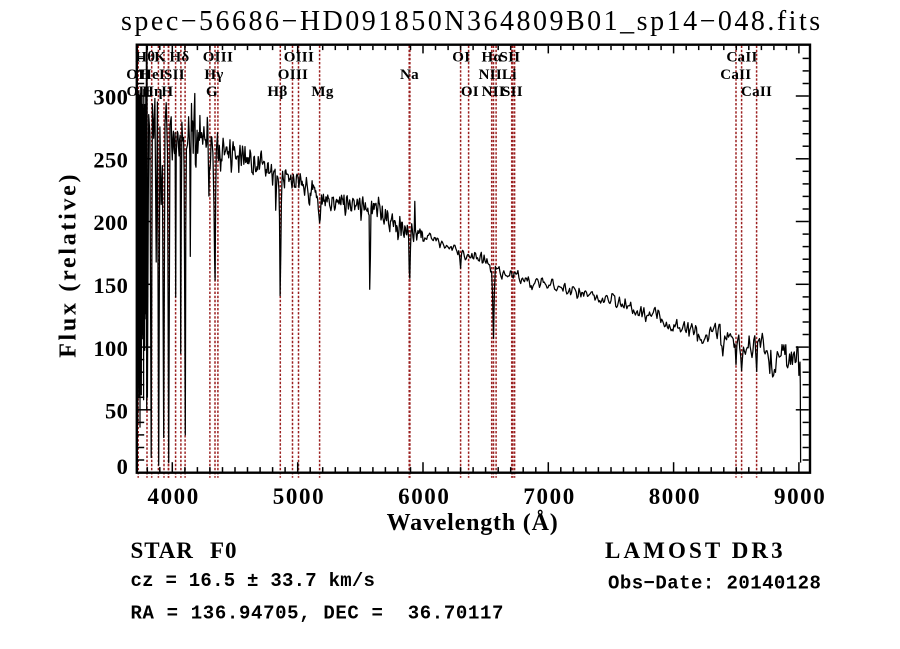  Describe the element at coordinates (800, 496) in the screenshot. I see `svg-text: 9000` at that location.